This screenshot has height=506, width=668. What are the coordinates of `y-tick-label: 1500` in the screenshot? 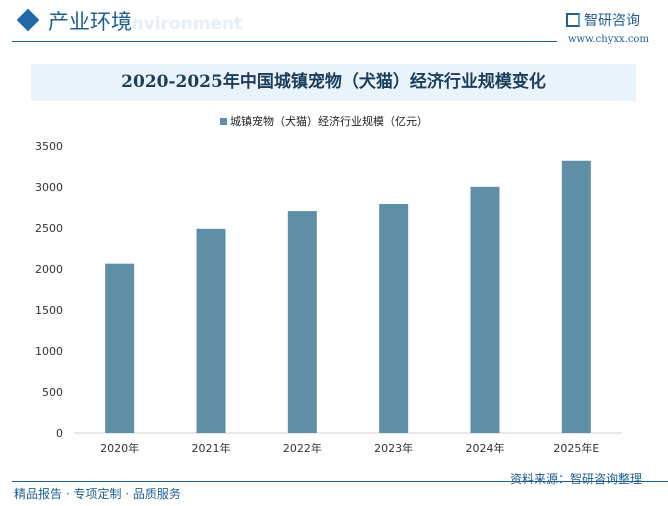 It's located at (49, 310).